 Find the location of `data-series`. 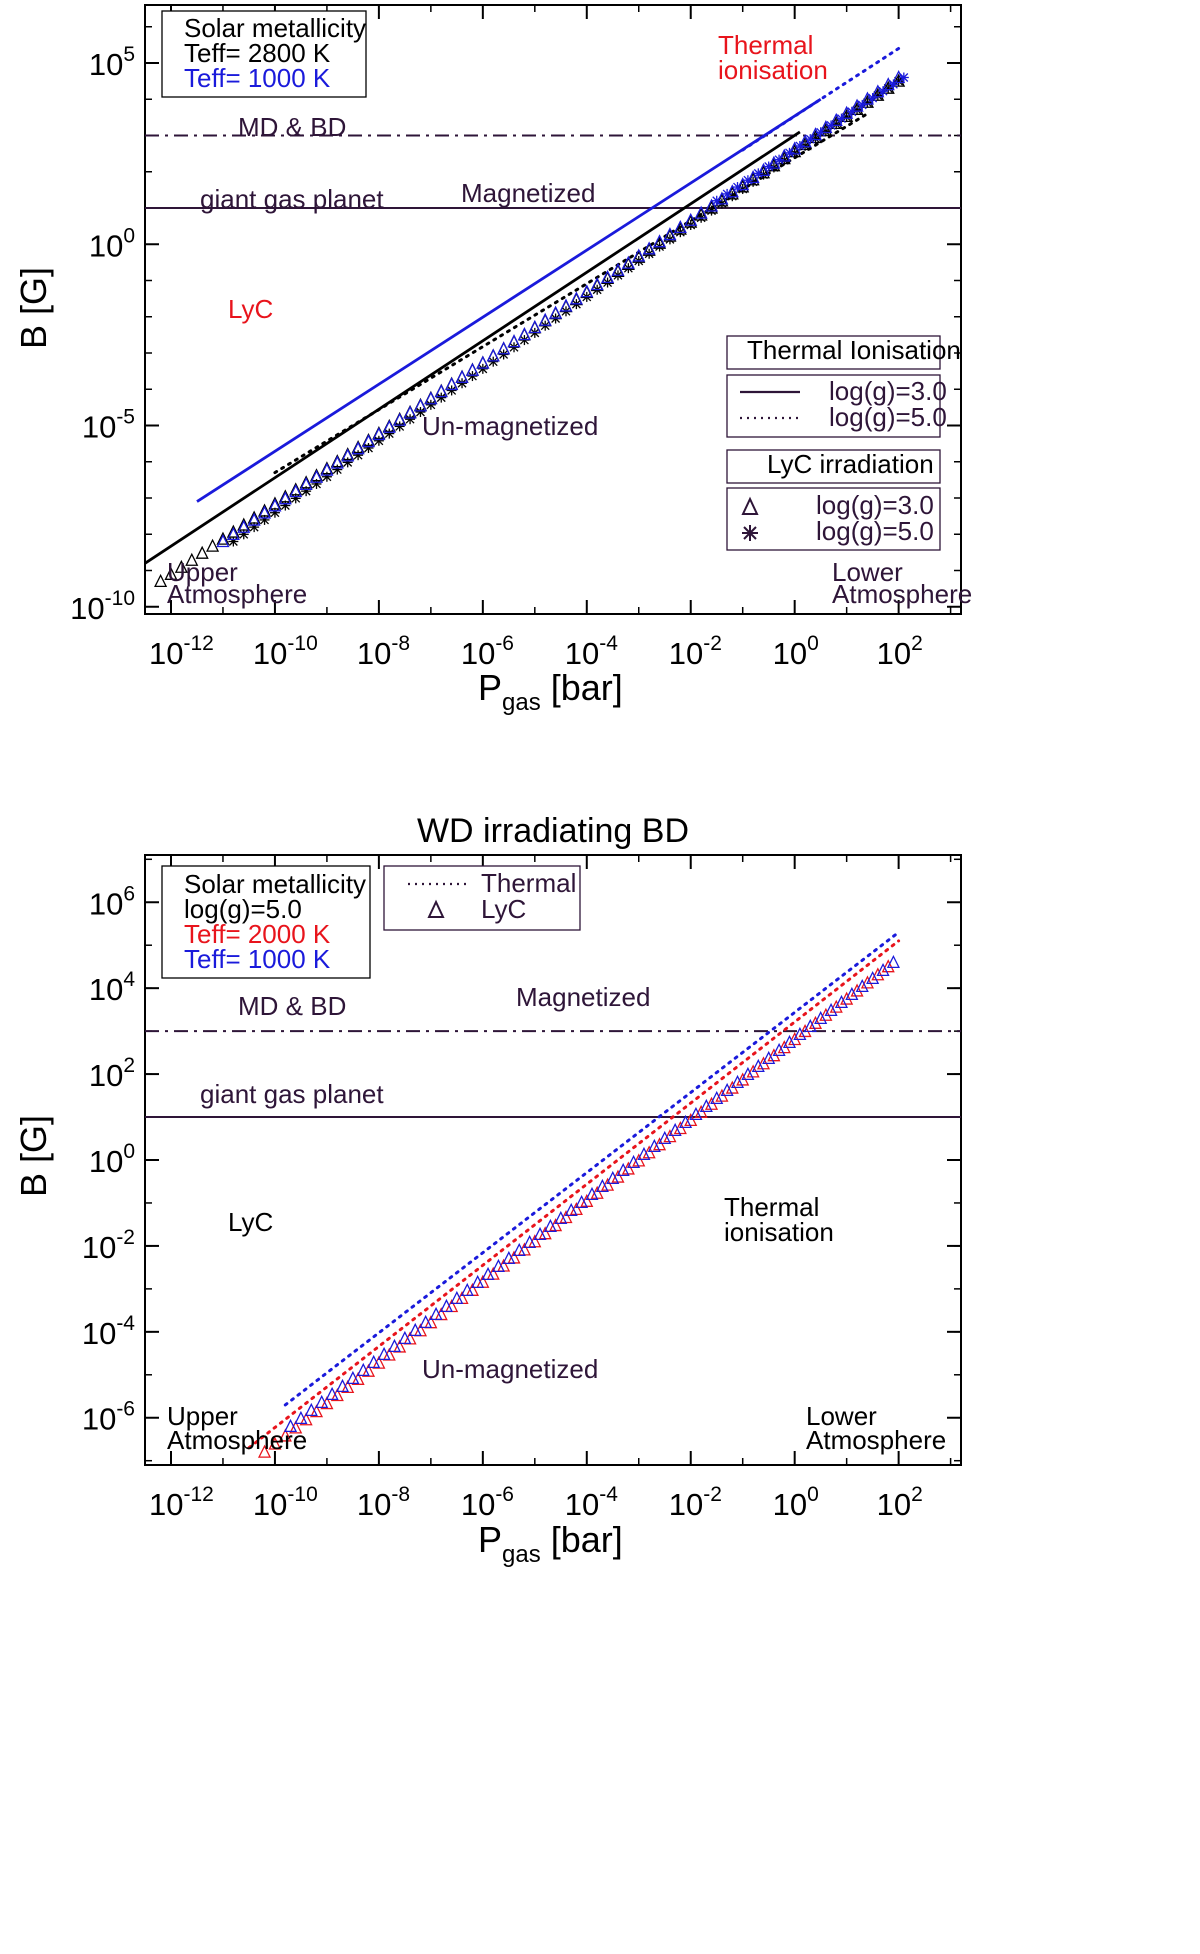

data-series is located at coordinates (574, 1194).